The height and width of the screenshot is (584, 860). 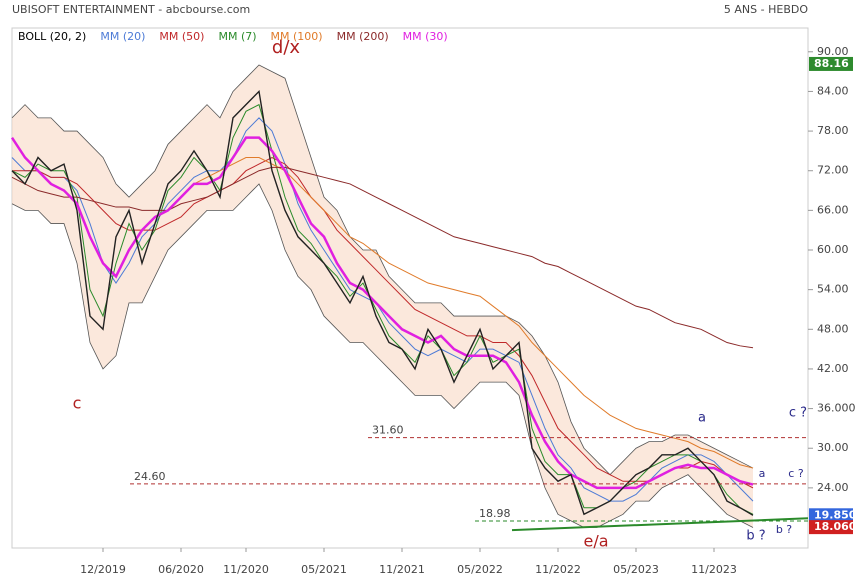 I want to click on legend-entry: MM (100), so click(x=297, y=36).